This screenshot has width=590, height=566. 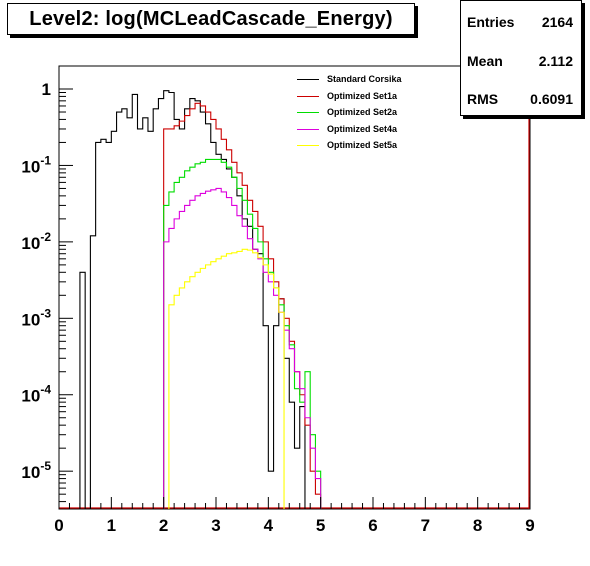 I want to click on y-tick-label: 10⁻⁵, so click(x=36, y=470).